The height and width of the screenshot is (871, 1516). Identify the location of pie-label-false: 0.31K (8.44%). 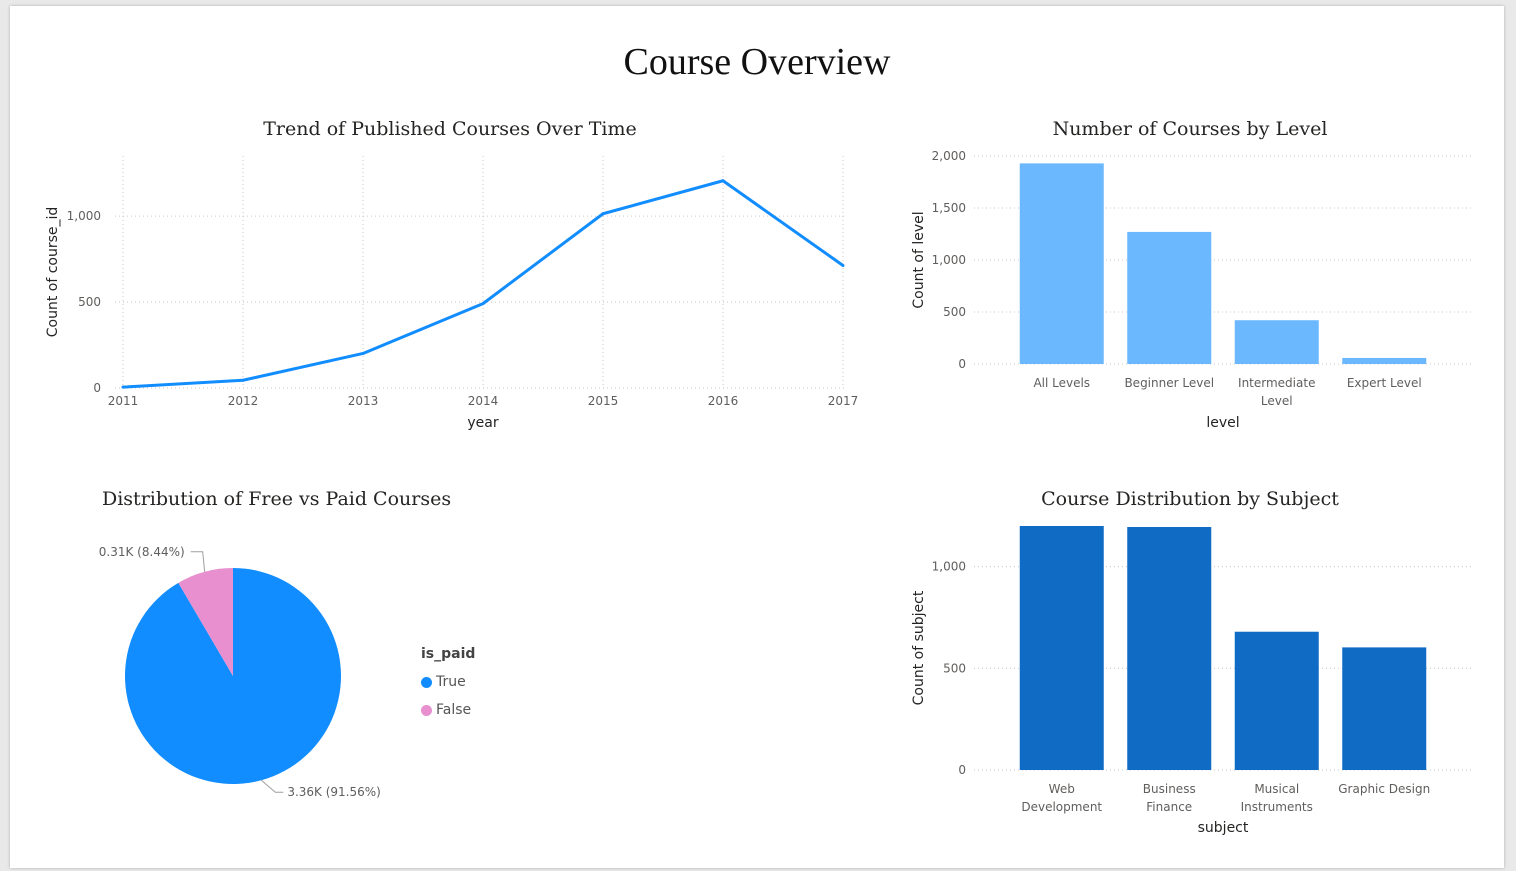
(142, 552).